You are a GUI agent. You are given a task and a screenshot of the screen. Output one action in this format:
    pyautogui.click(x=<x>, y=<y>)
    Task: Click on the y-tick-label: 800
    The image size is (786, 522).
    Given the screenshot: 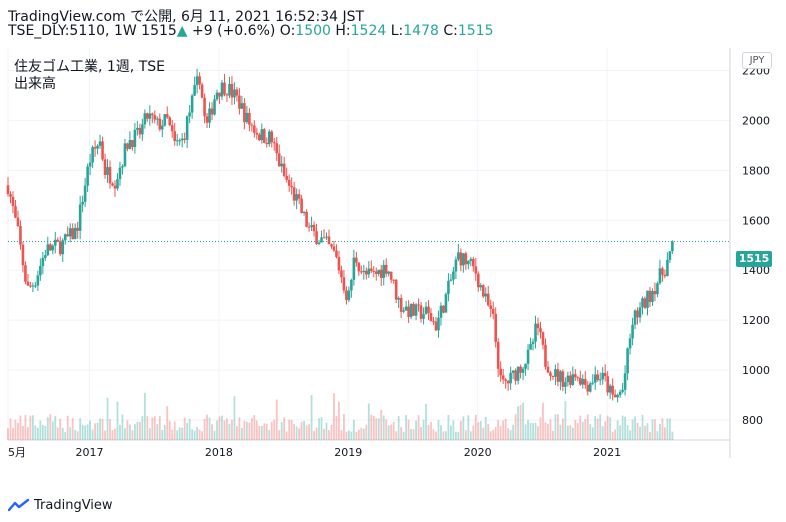 What is the action you would take?
    pyautogui.click(x=752, y=420)
    